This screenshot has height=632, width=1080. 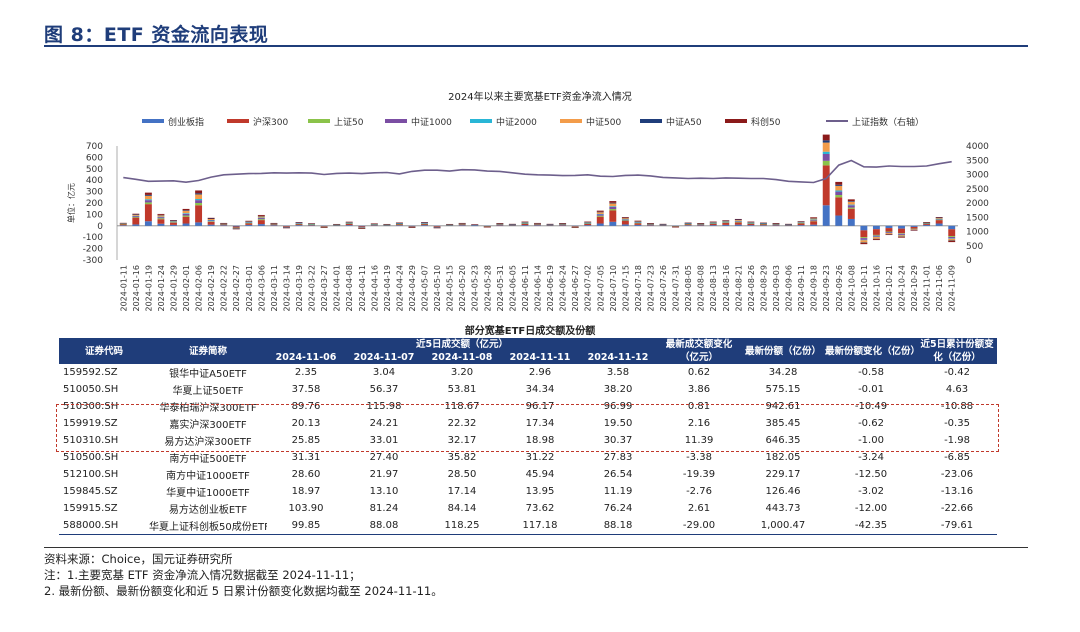 What do you see at coordinates (914, 288) in the screenshot?
I see `x-tick-label: 2024-10-29` at bounding box center [914, 288].